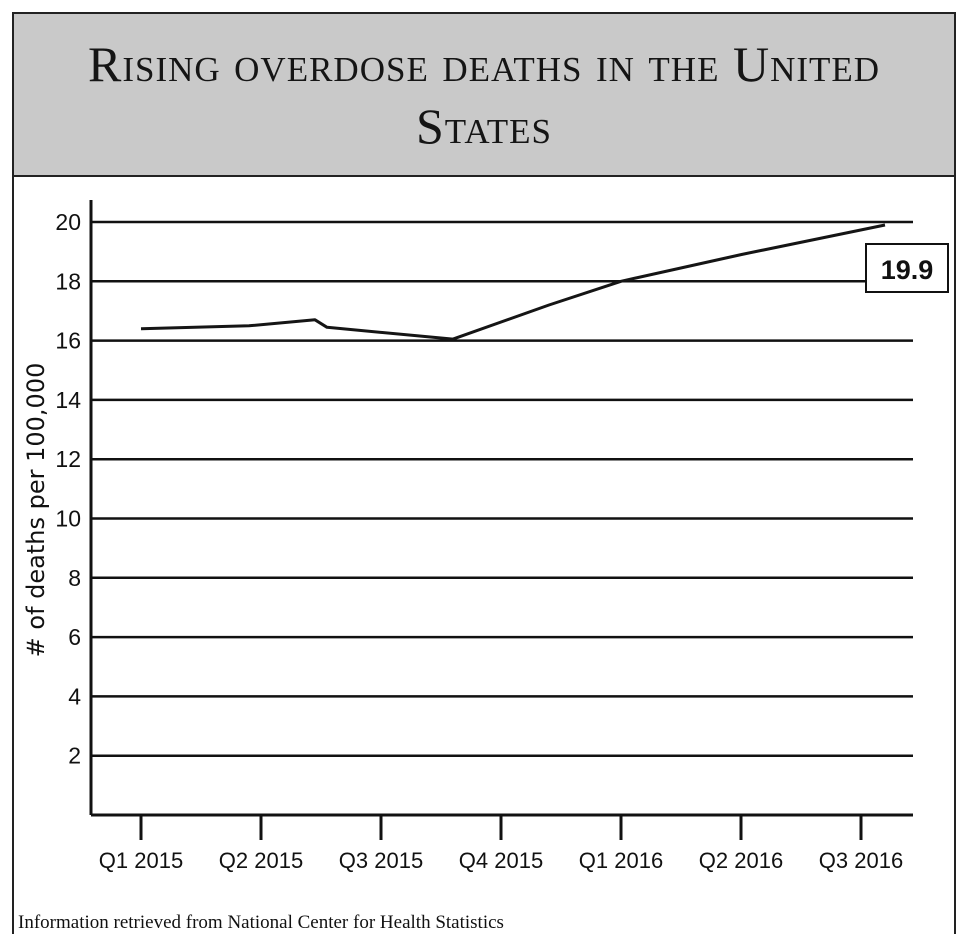 The height and width of the screenshot is (934, 972). What do you see at coordinates (141, 860) in the screenshot?
I see `x-tick-label: Q1 2015` at bounding box center [141, 860].